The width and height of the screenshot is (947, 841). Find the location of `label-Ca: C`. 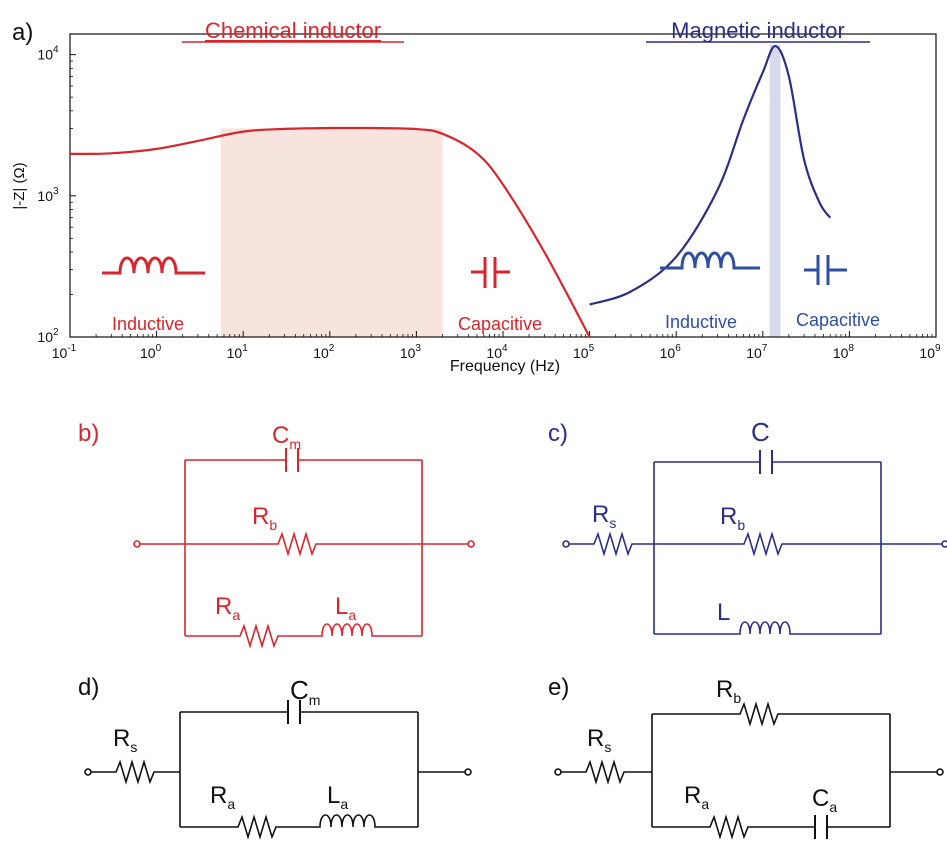

label-Ca: C is located at coordinates (820, 798).